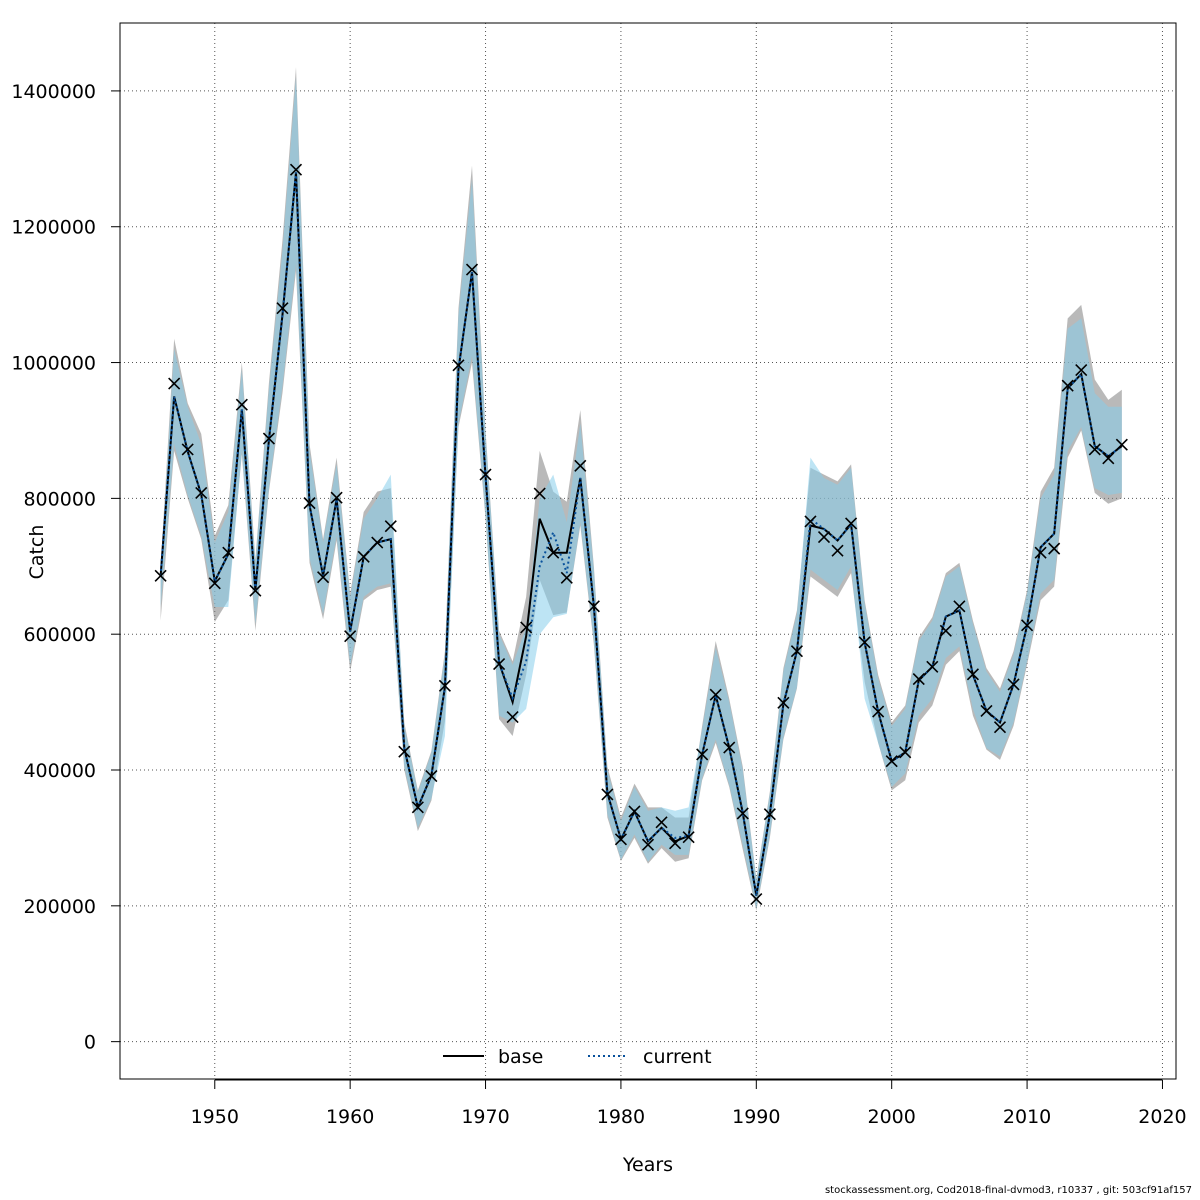 The height and width of the screenshot is (1200, 1200). What do you see at coordinates (634, 811) in the screenshot?
I see `observed-point-1981` at bounding box center [634, 811].